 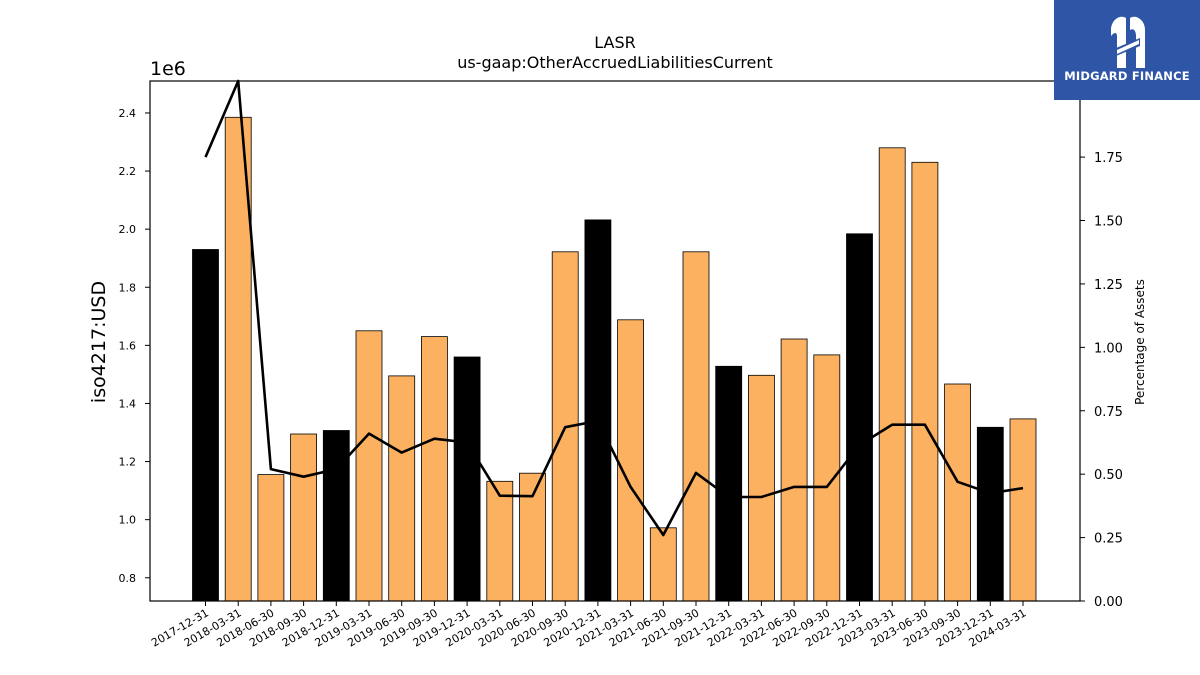 What do you see at coordinates (1128, 42) in the screenshot?
I see `midgard-logo-icon` at bounding box center [1128, 42].